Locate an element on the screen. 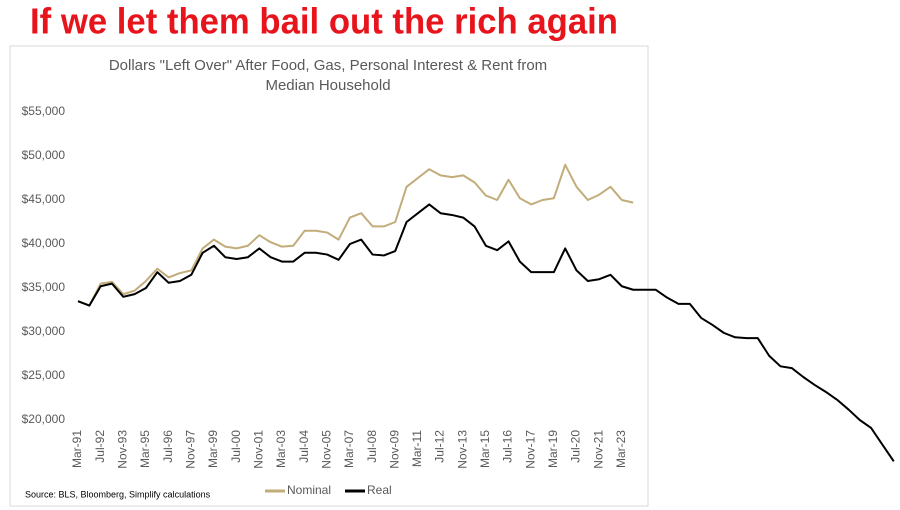 This screenshot has height=510, width=900. y-tick-label: $25,000 is located at coordinates (44, 375).